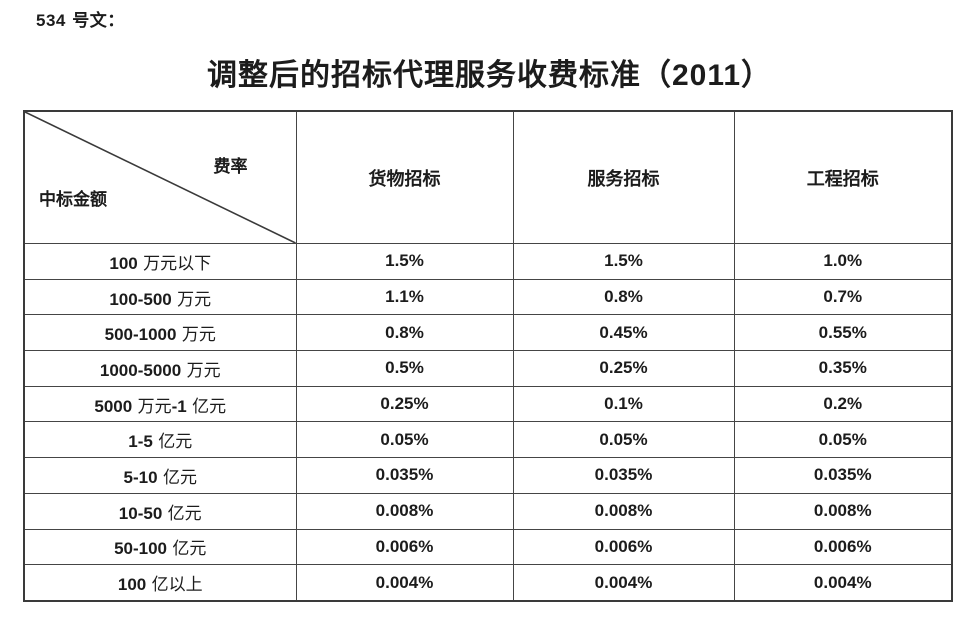 The width and height of the screenshot is (979, 629). I want to click on engineering-rate-cell: 0.008%, so click(843, 511).